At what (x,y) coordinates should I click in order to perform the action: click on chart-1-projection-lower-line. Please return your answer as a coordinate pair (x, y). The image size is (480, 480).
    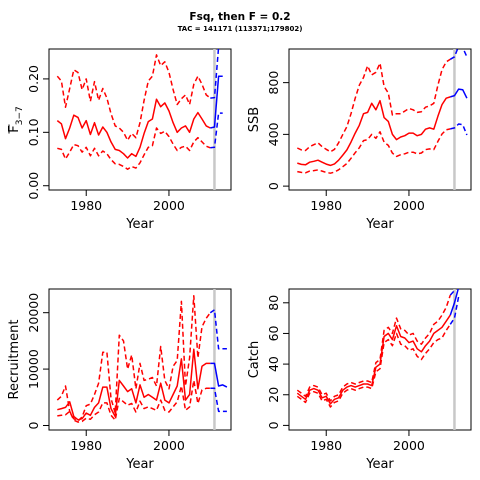
    Looking at the image, I should click on (459, 129).